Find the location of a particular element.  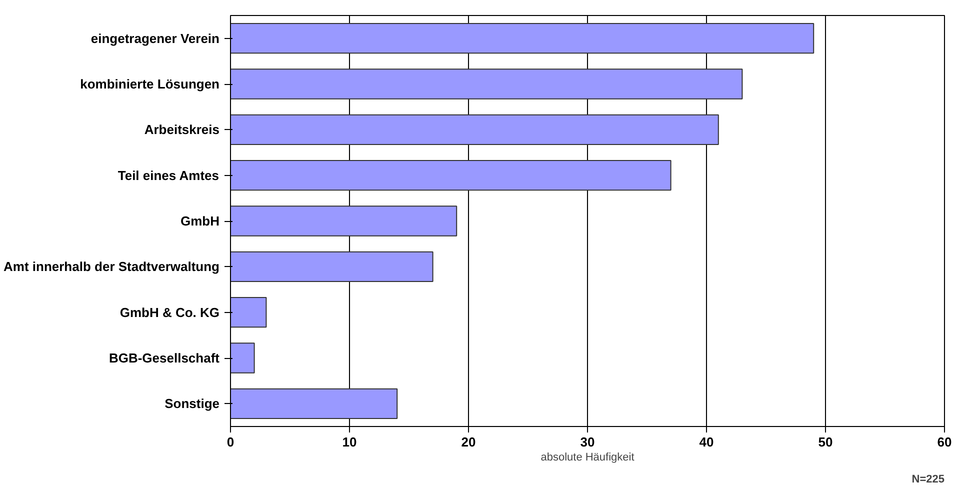

y-tick-label: Arbeitskreis is located at coordinates (182, 130).